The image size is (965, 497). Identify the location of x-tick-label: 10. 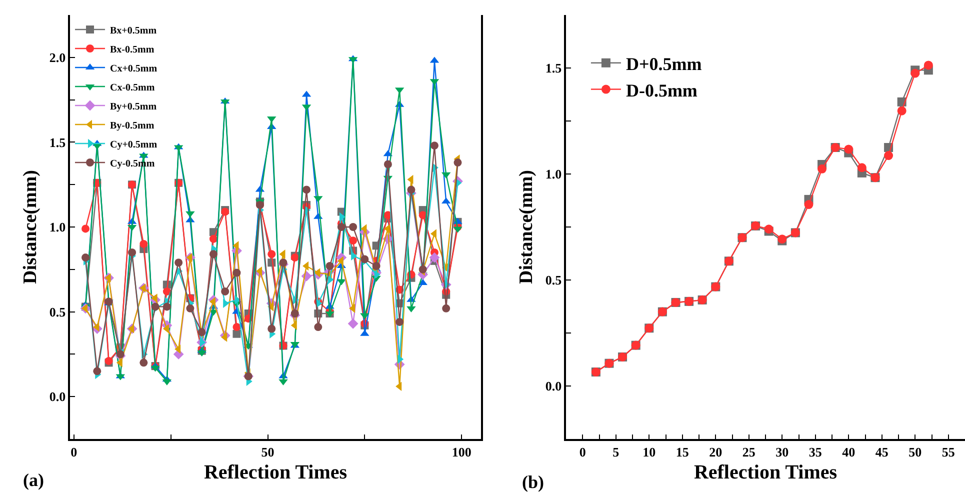
(649, 452).